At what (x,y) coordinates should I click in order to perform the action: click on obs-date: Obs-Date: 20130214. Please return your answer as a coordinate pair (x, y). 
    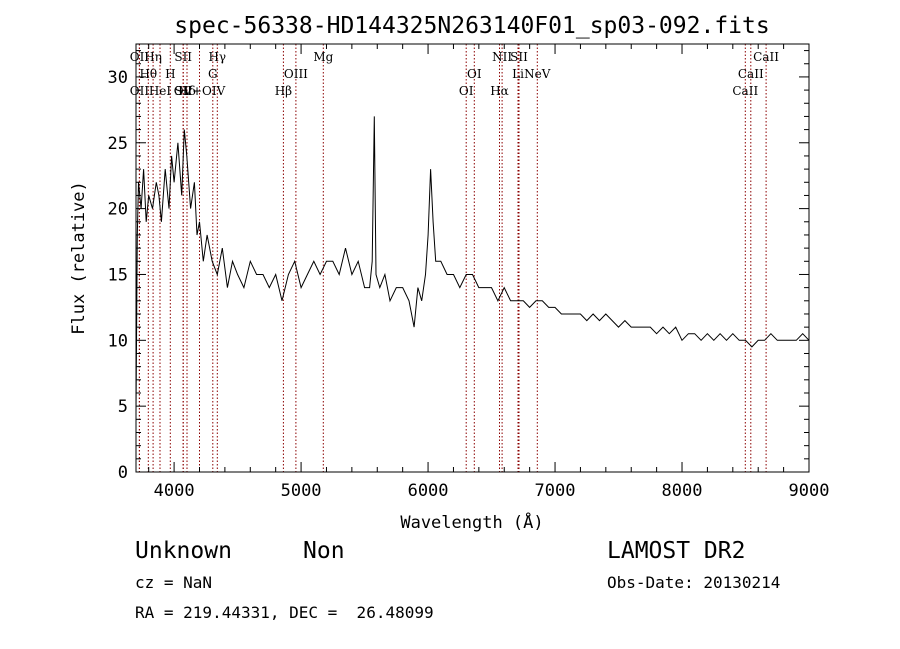
    Looking at the image, I should click on (694, 582).